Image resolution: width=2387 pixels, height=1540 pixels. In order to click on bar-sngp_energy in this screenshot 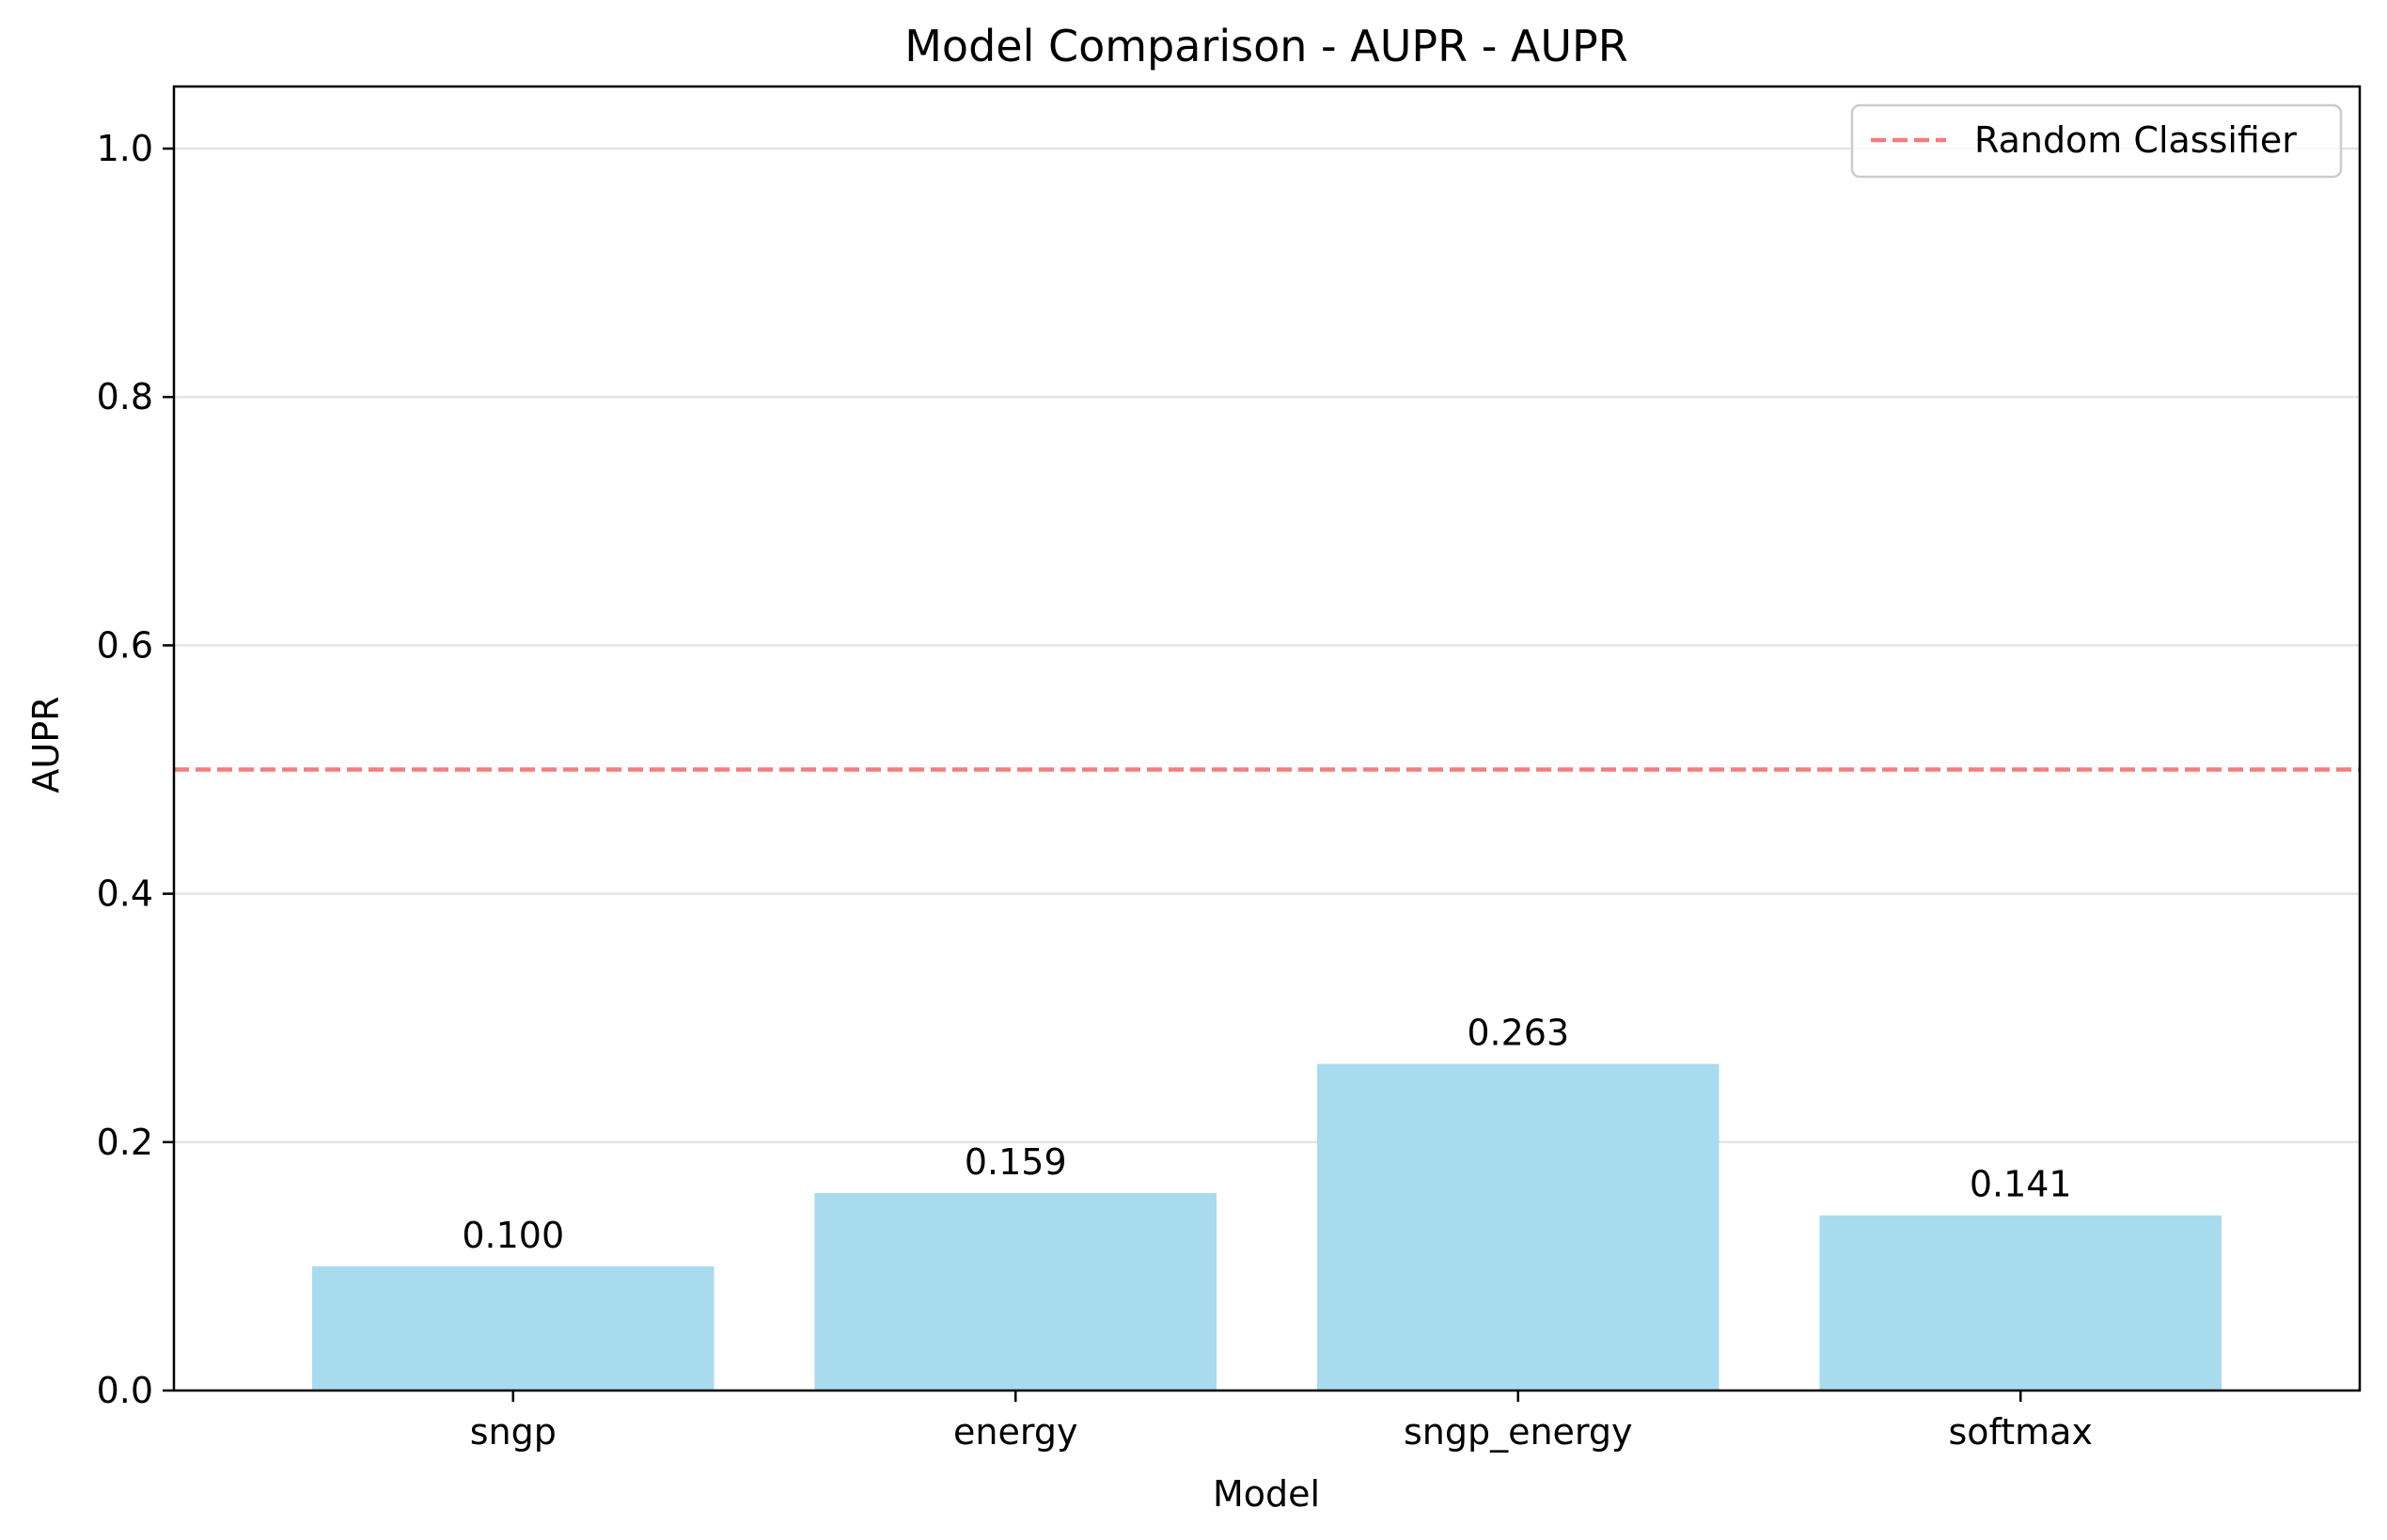, I will do `click(1518, 1227)`.